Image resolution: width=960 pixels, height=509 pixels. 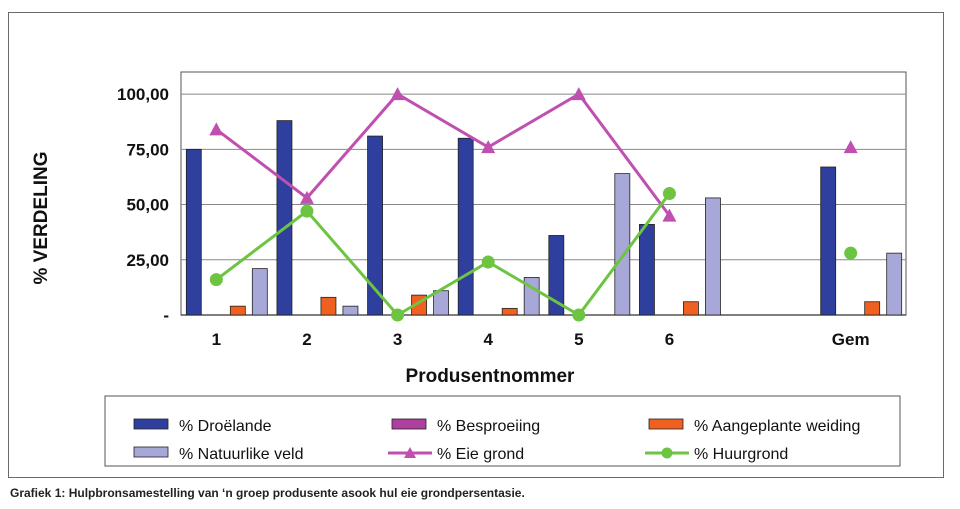 I want to click on x-tick-label: Gem, so click(x=851, y=339).